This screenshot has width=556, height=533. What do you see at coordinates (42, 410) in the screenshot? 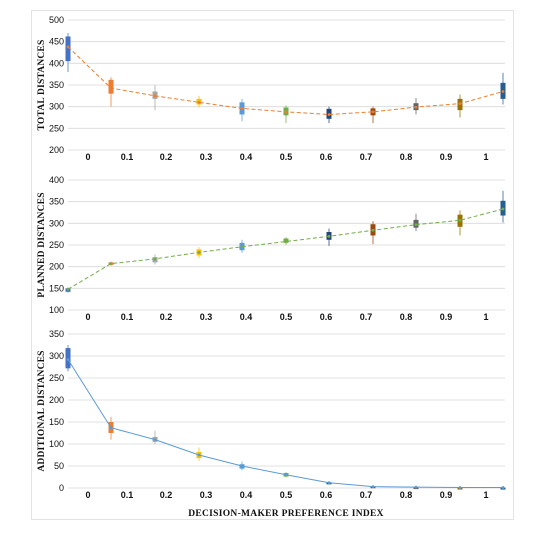
I see `y-axis-label: ADDITIONAL DISTANCES` at bounding box center [42, 410].